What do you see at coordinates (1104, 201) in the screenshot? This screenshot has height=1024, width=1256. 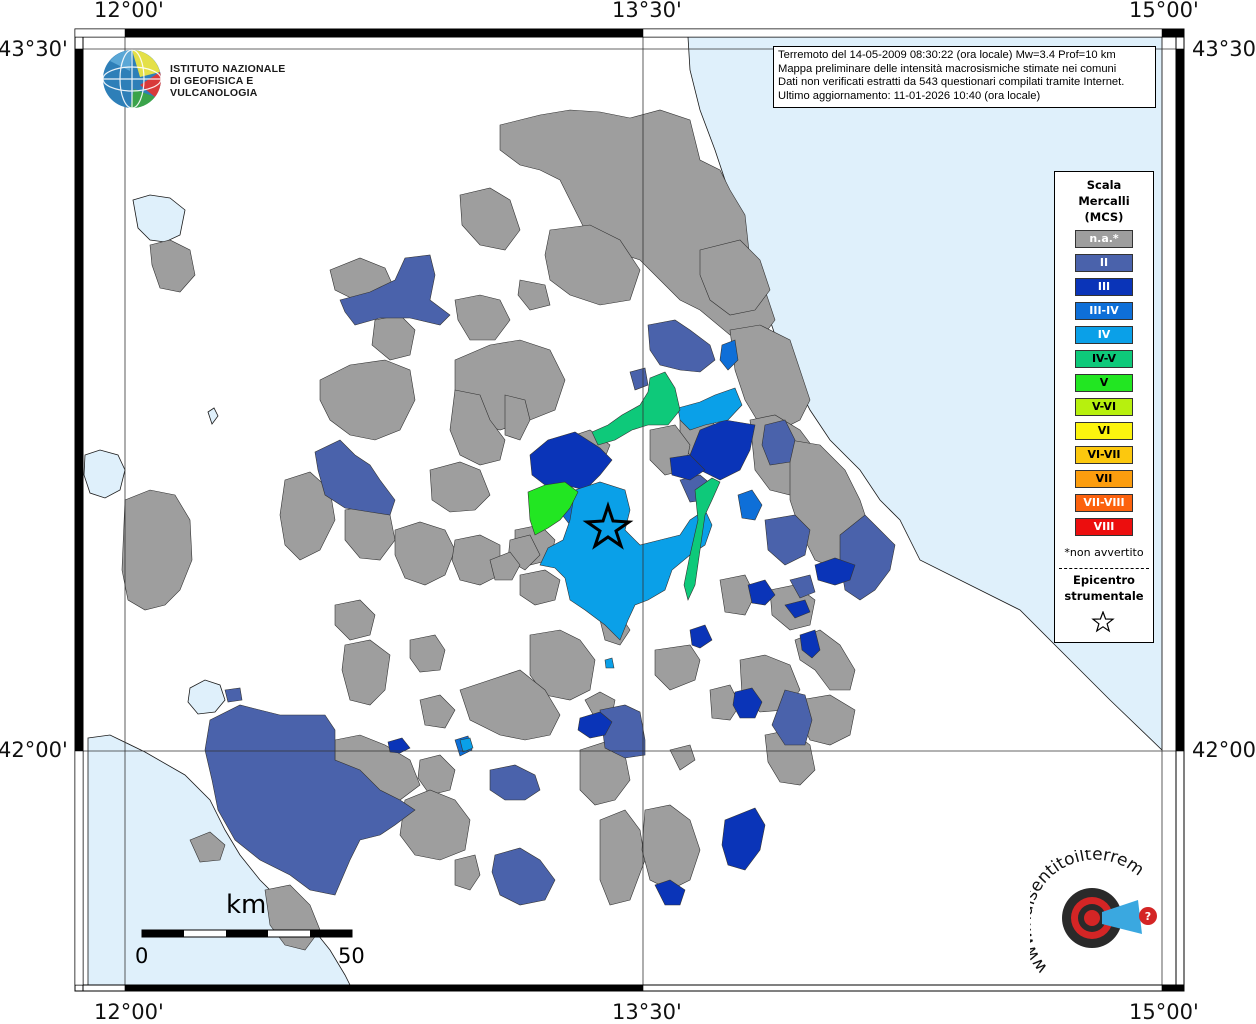 I see `legend-title-line-2: Mercalli` at bounding box center [1104, 201].